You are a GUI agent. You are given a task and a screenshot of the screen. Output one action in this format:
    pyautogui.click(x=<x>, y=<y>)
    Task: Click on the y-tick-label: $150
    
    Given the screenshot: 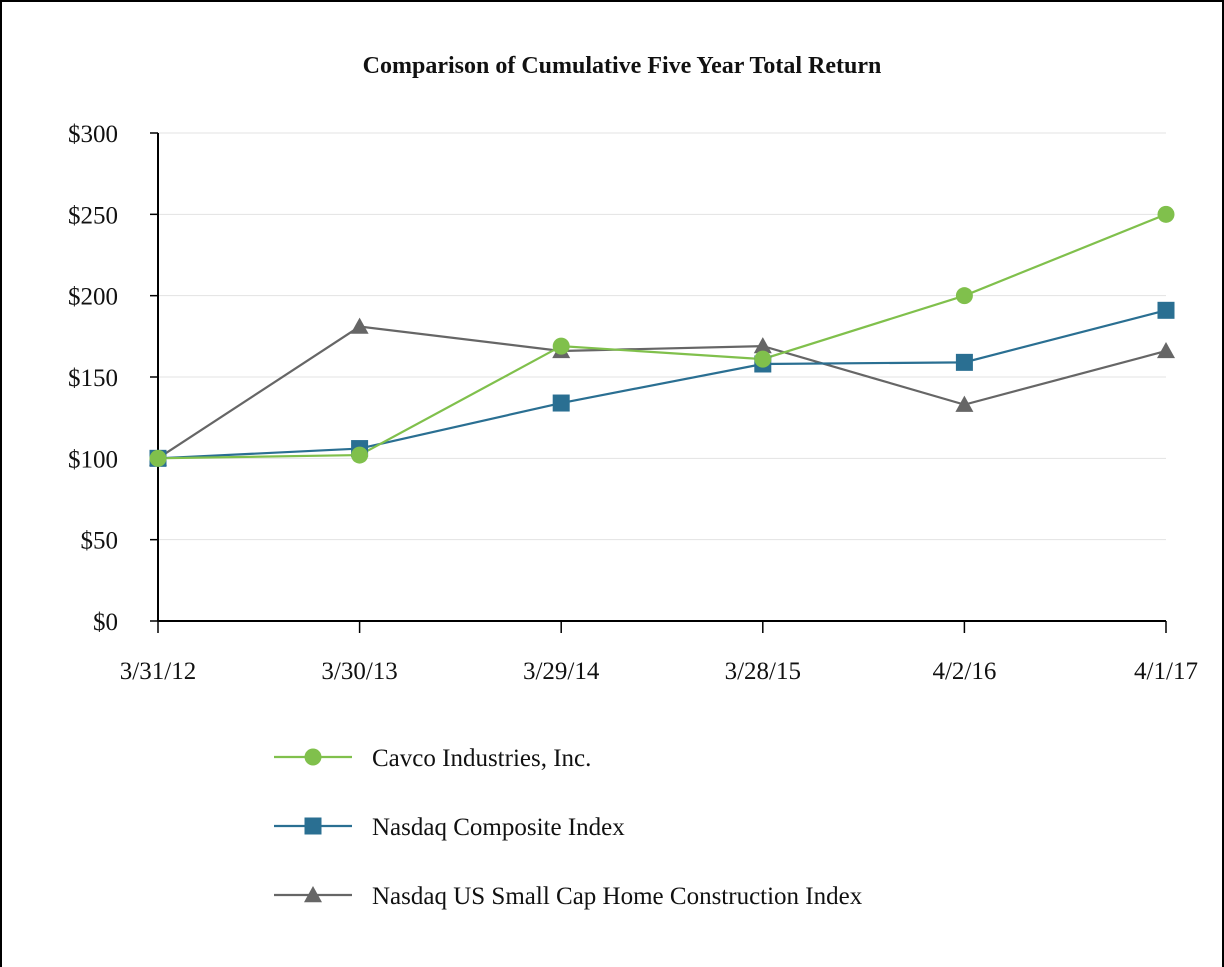 What is the action you would take?
    pyautogui.click(x=93, y=378)
    